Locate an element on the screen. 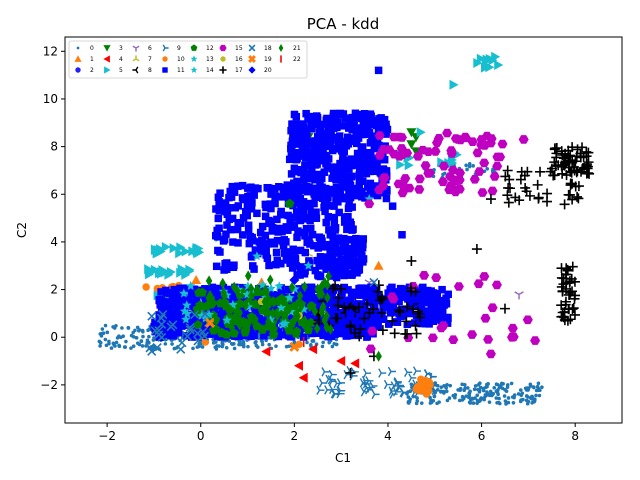  legend-label: 21 is located at coordinates (297, 48).